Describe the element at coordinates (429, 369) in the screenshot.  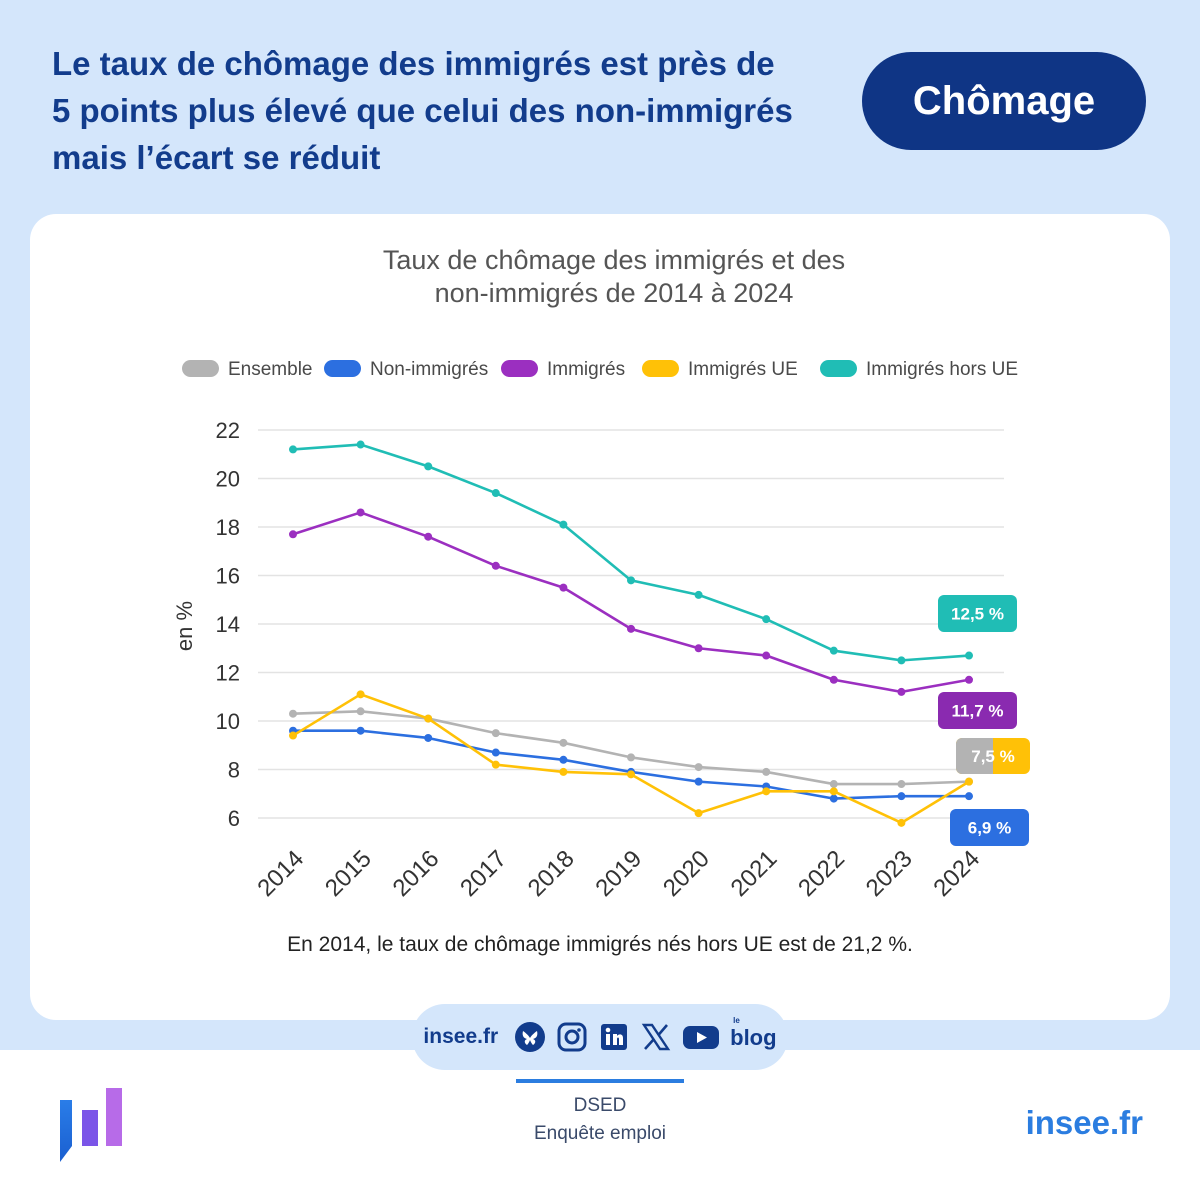
I see `legend-label: Non-immigrés` at that location.